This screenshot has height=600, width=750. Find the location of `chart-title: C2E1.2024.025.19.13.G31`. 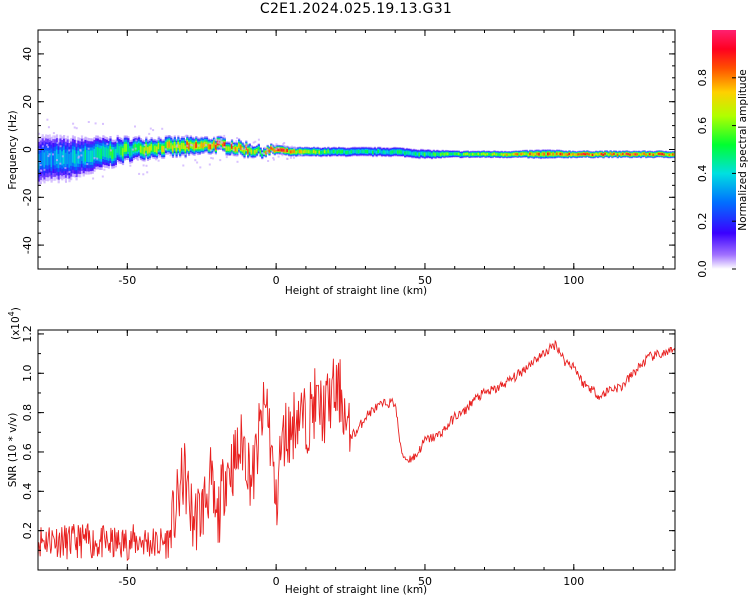

chart-title: C2E1.2024.025.19.13.G31 is located at coordinates (356, 9).